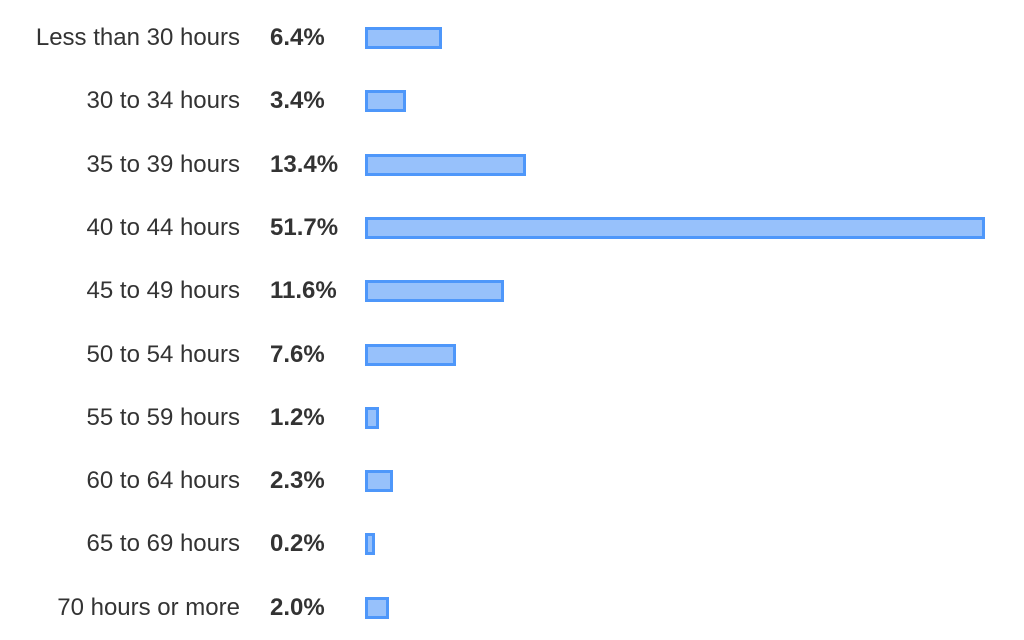  Describe the element at coordinates (148, 607) in the screenshot. I see `category-label: 70 hours or more` at that location.